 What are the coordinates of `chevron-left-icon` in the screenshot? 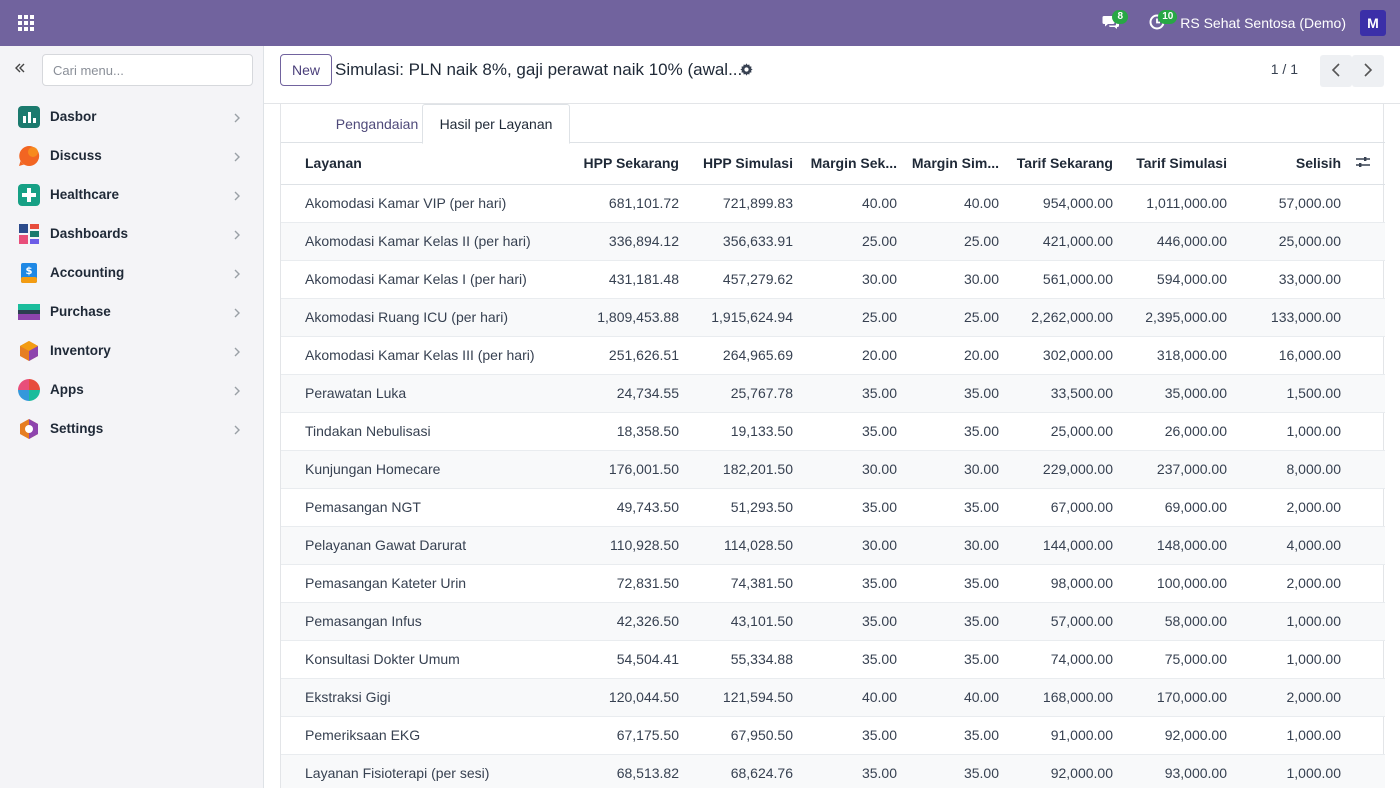 It's located at (1336, 71).